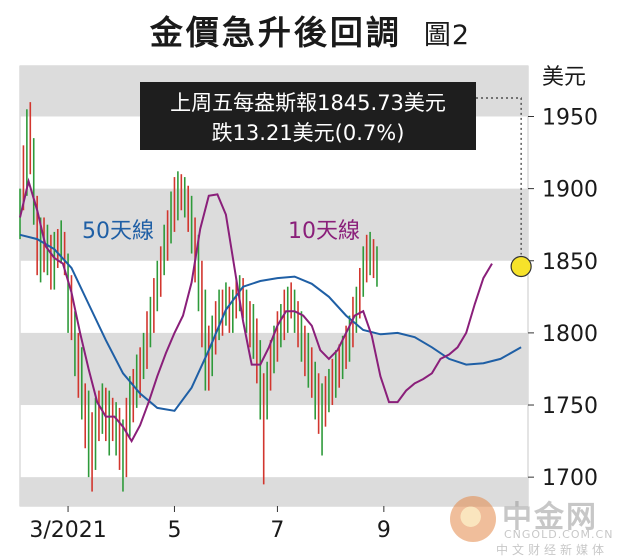 The image size is (620, 560). Describe the element at coordinates (308, 116) in the screenshot. I see `callout-box` at that location.